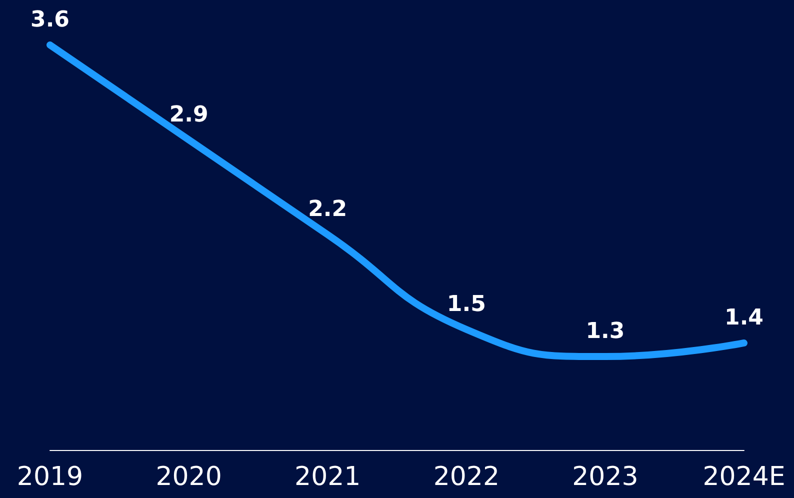 This screenshot has height=498, width=794. I want to click on data-label: 2.9, so click(188, 115).